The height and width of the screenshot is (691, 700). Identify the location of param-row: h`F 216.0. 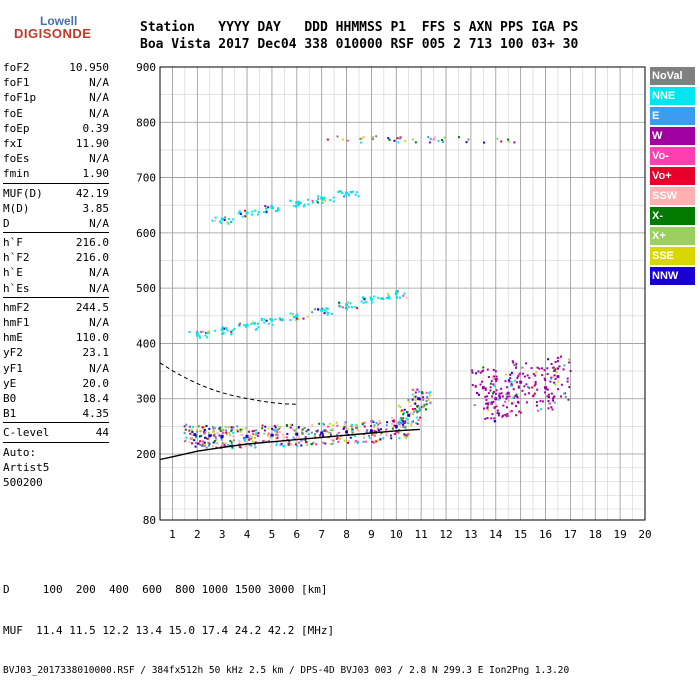
(56, 242).